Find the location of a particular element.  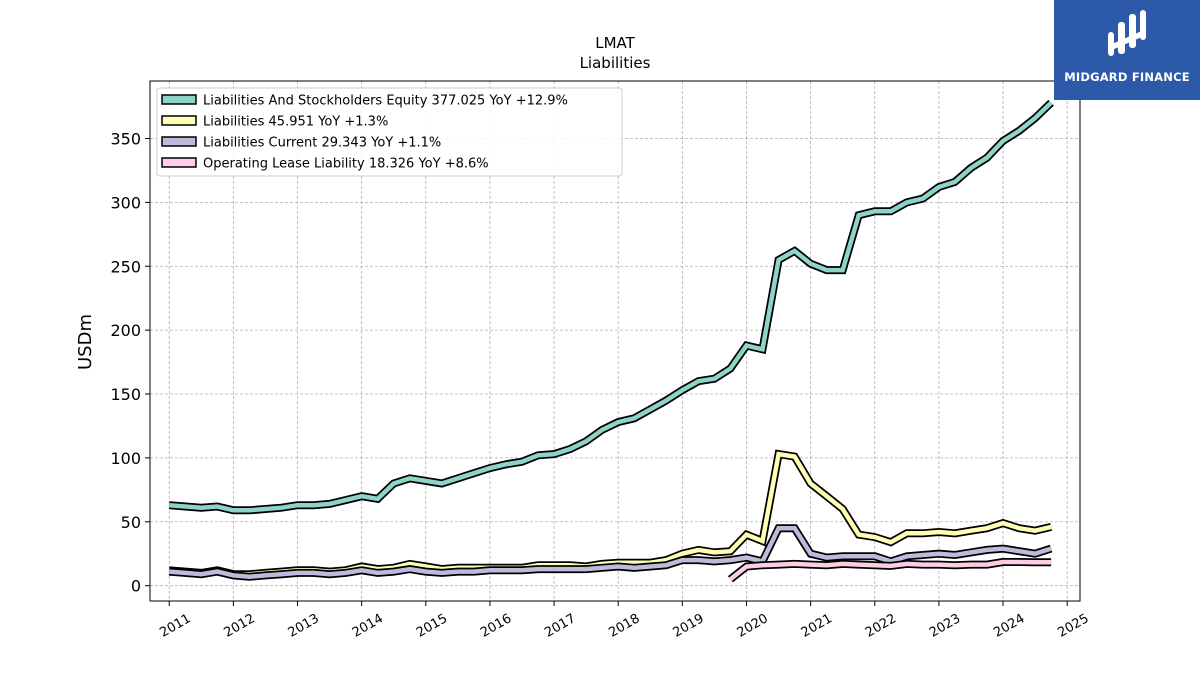

x-tick-label: 2023 is located at coordinates (945, 626).